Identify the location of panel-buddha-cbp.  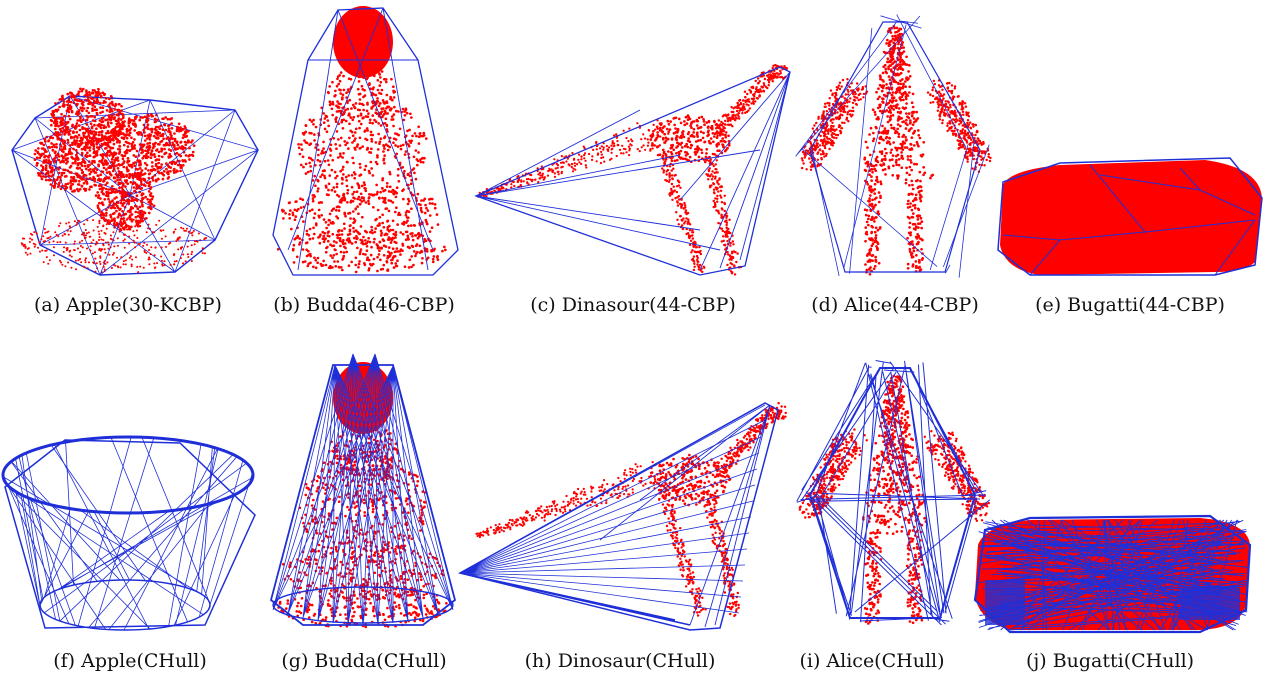
(365, 140).